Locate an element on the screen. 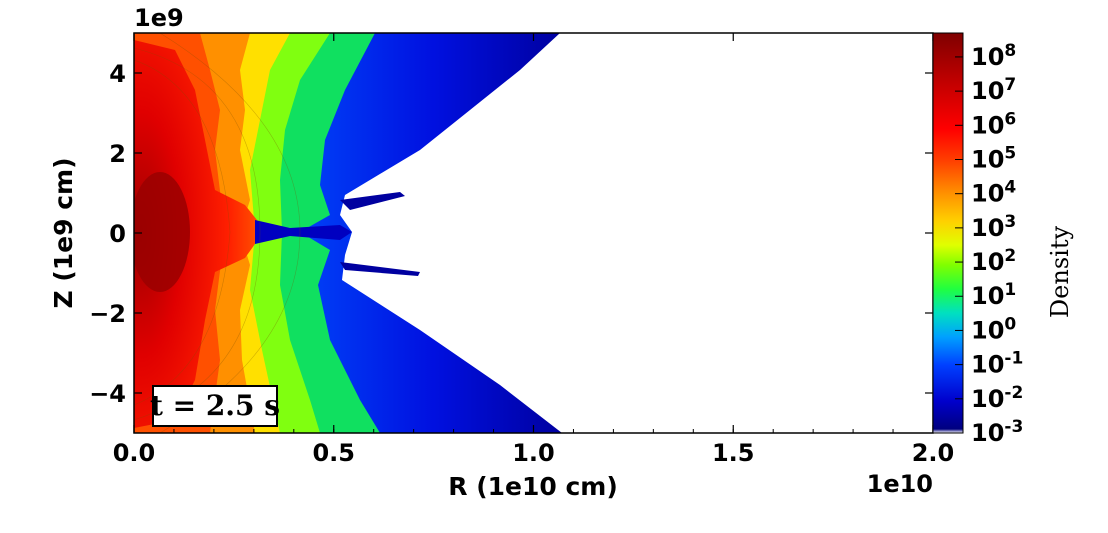 The image size is (1108, 533). y-tick-label: 4 is located at coordinates (117, 74).